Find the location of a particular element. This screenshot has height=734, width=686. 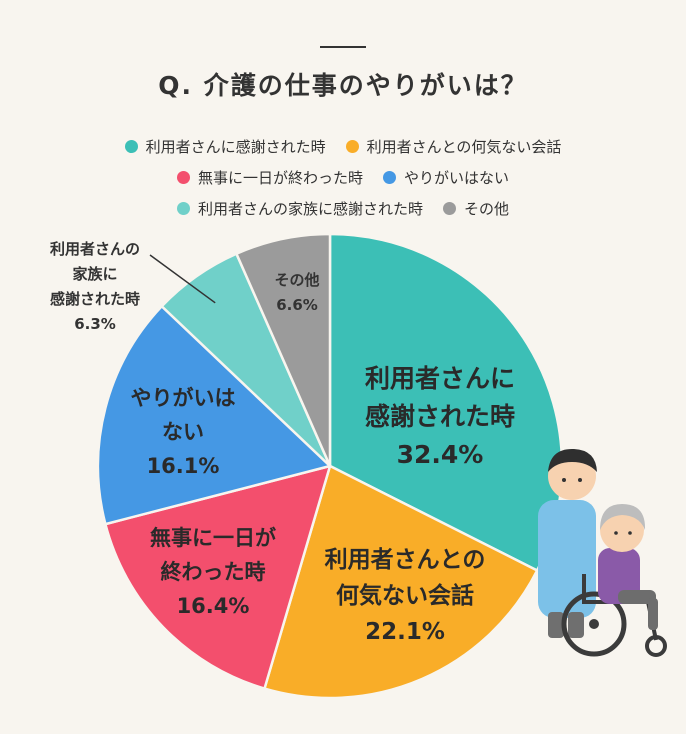

passenger-hair is located at coordinates (623, 517).